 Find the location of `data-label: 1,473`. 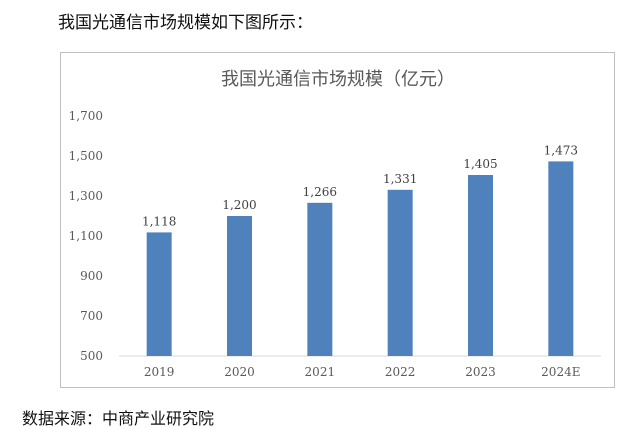

data-label: 1,473 is located at coordinates (561, 150).